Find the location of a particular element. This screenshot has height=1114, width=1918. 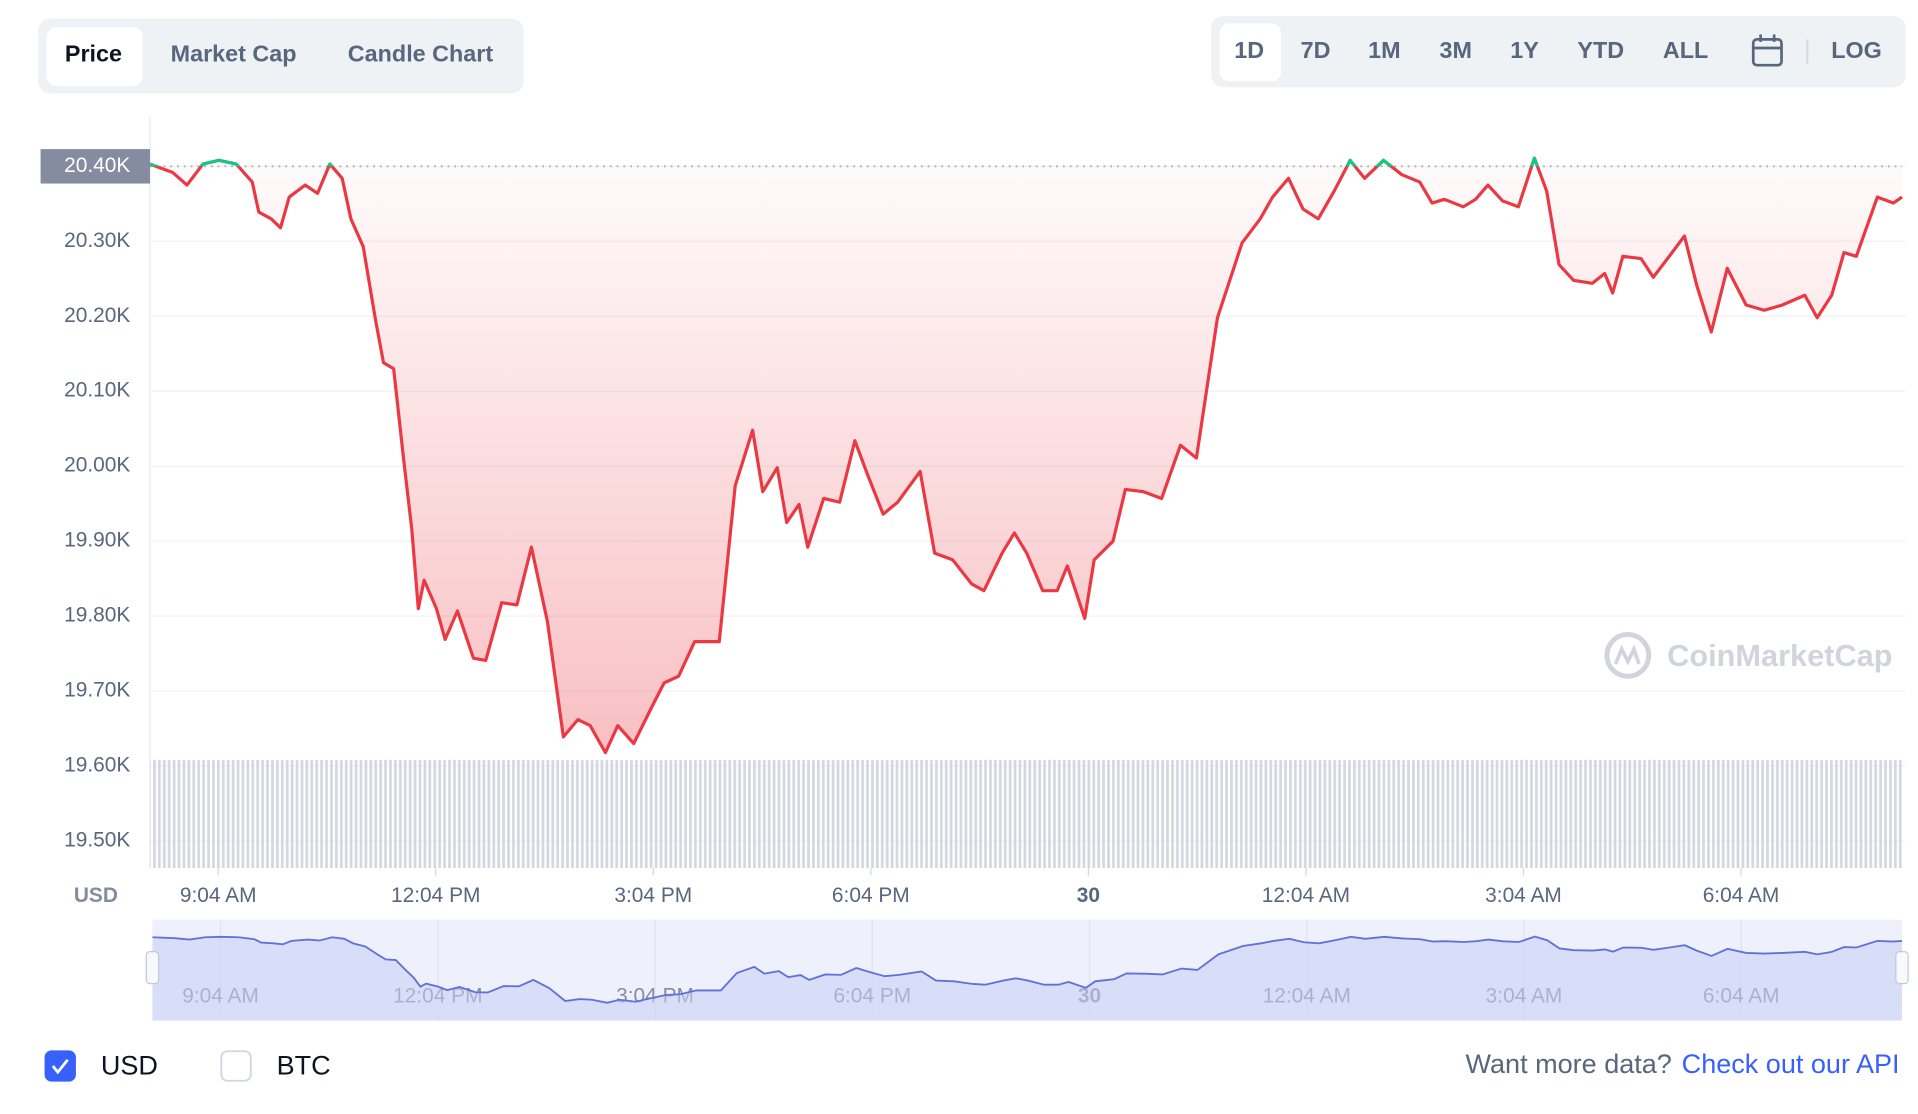

y-tick-label: 20.20K is located at coordinates (97, 315).